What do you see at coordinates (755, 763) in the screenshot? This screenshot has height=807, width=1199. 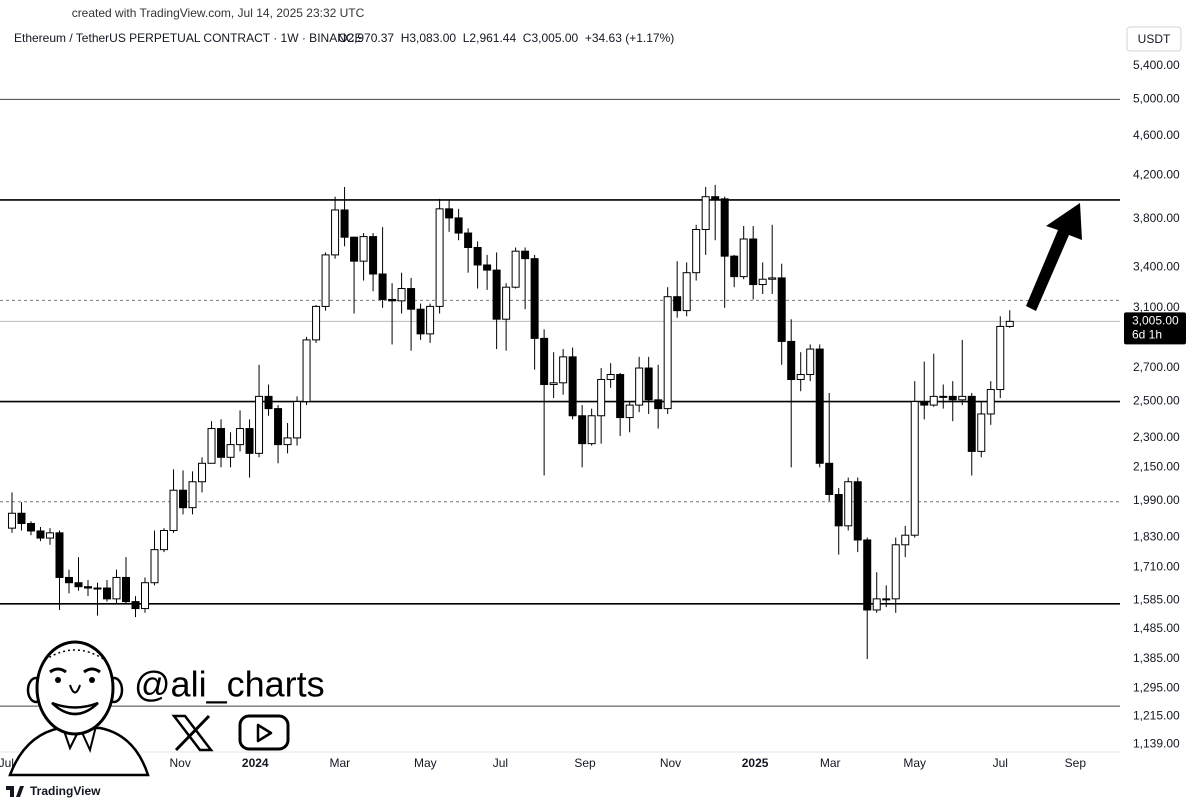 I see `x-tick-label: 2025` at bounding box center [755, 763].